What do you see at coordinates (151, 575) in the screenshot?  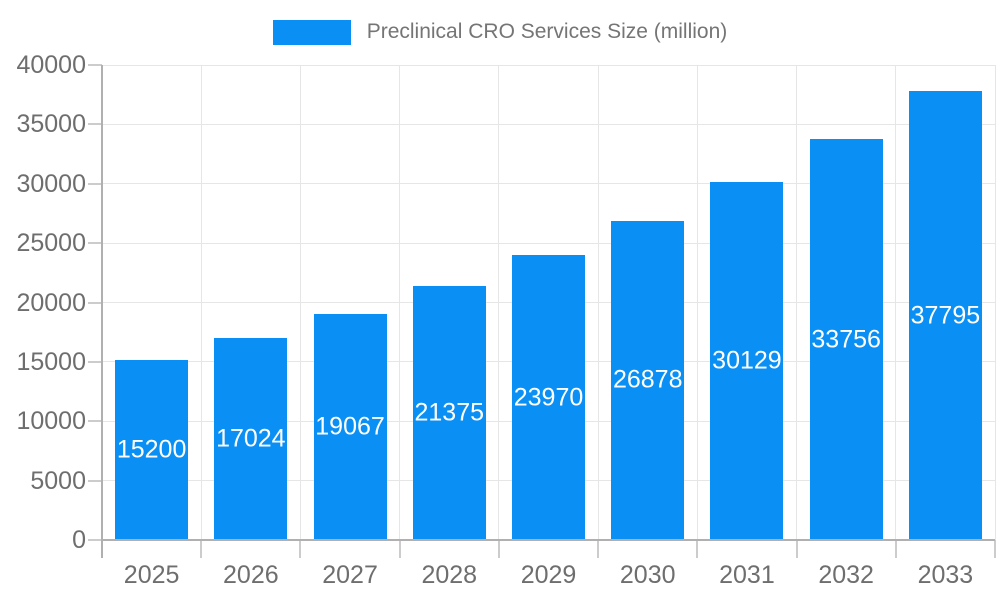 I see `x-axis-label: 2025` at bounding box center [151, 575].